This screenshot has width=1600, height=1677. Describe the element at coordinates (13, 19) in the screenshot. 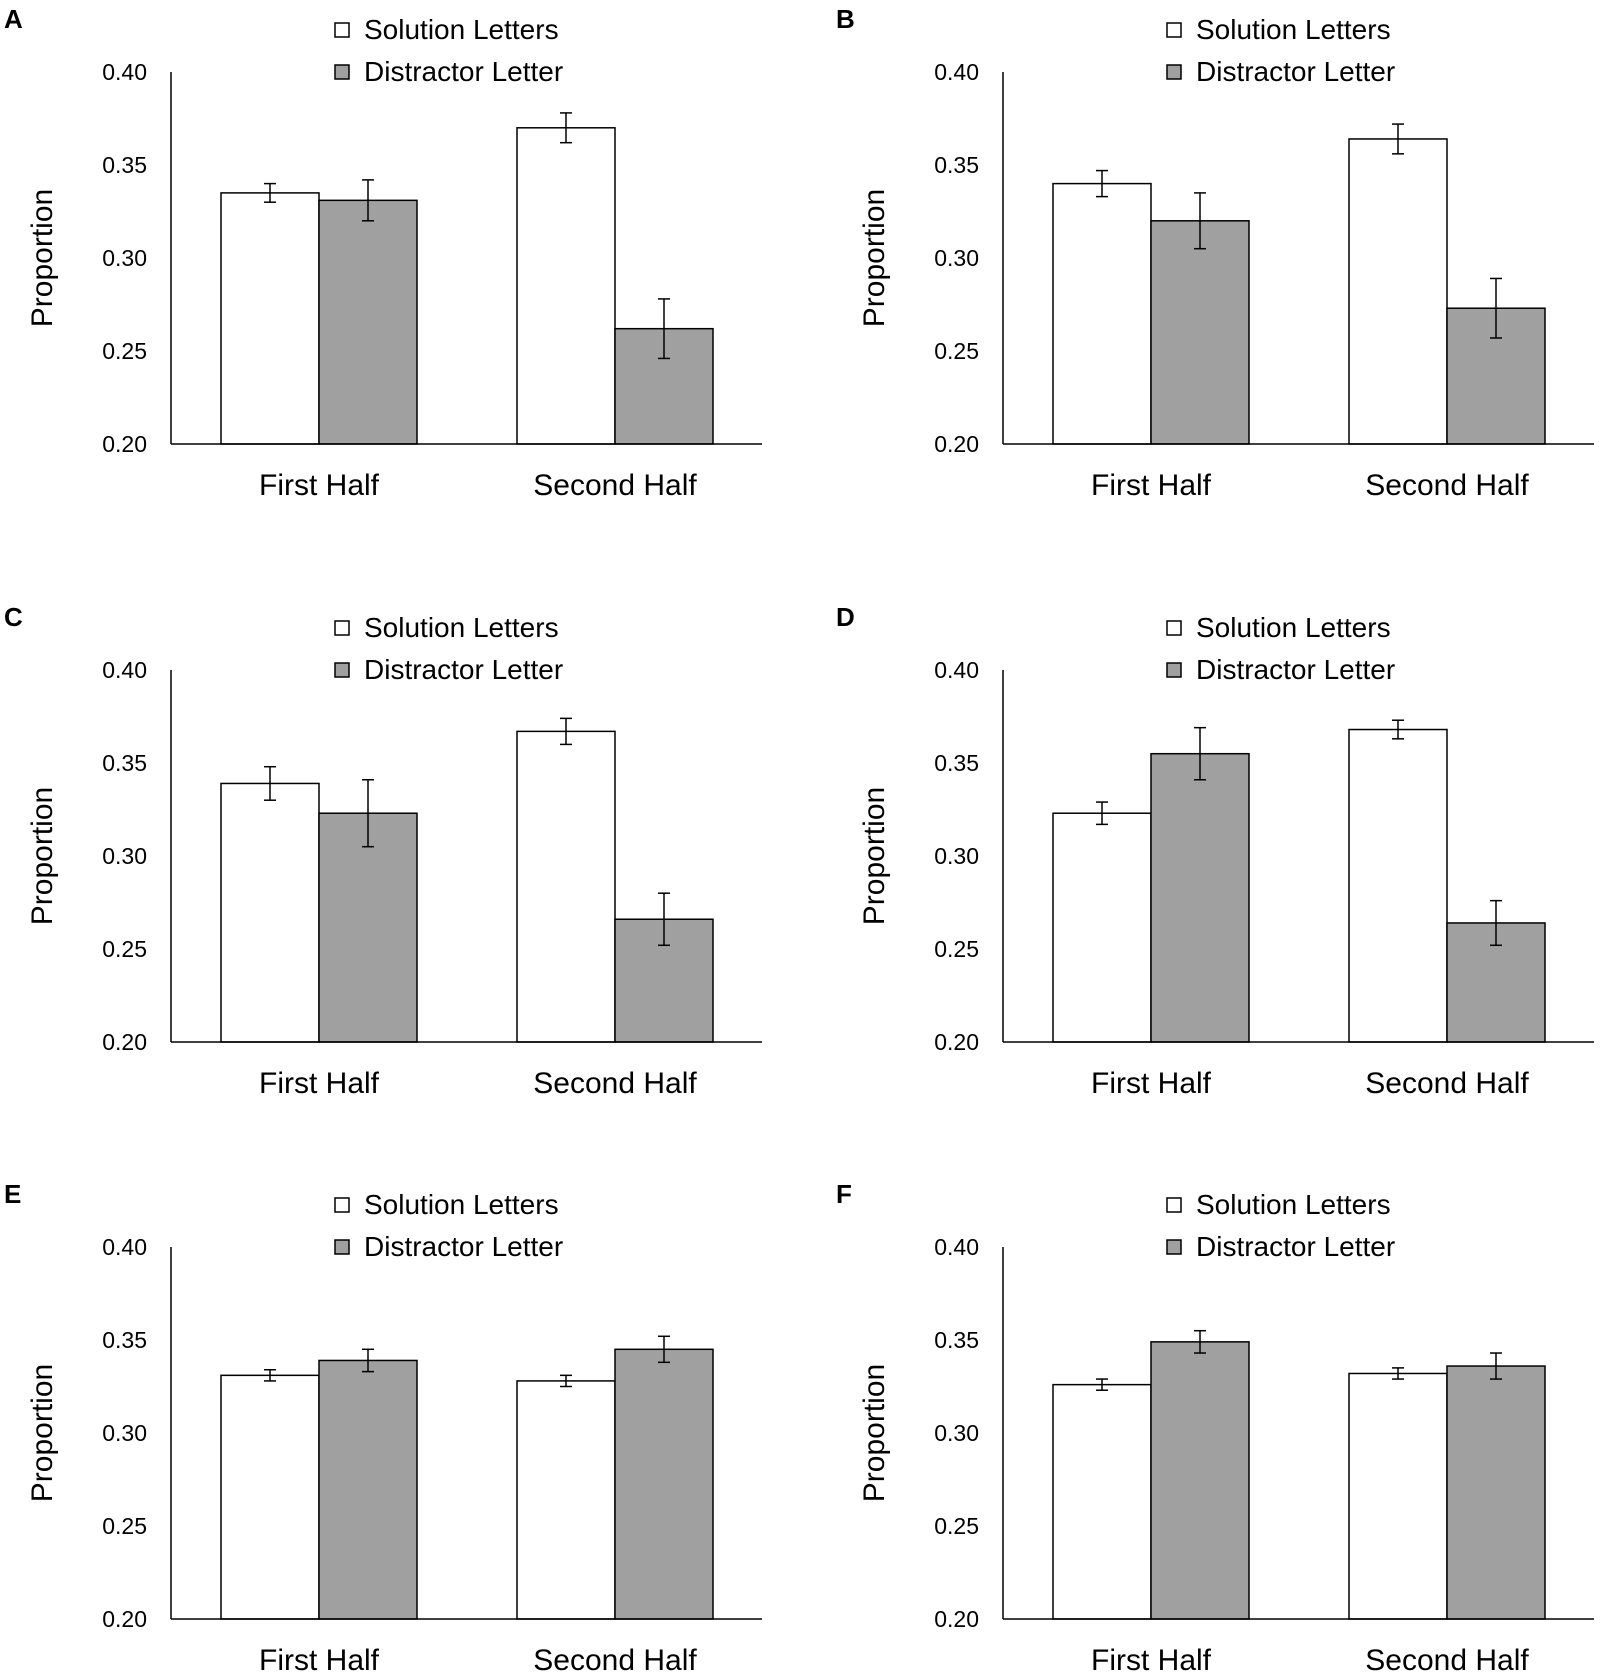

I see `panel-label: A` at that location.